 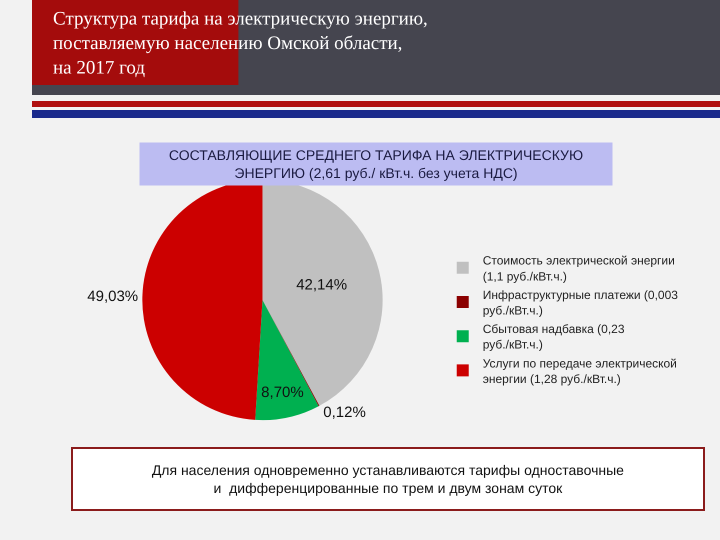 What do you see at coordinates (240, 43) in the screenshot?
I see `chart-title: Структура тарифа на электрическую энергию, поставляемую населению Омской области, на 2017 год` at bounding box center [240, 43].